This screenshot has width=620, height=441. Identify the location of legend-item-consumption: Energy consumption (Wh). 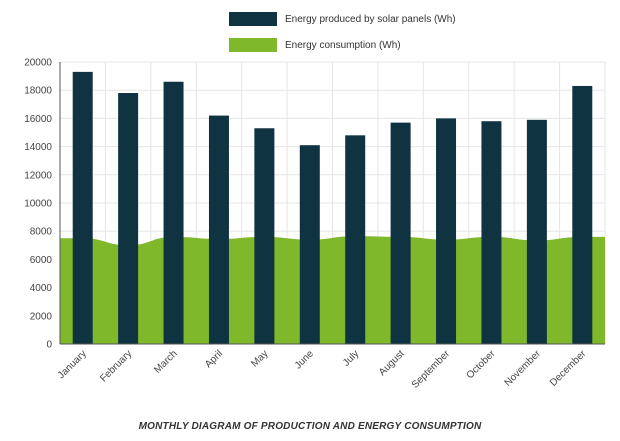
(342, 45).